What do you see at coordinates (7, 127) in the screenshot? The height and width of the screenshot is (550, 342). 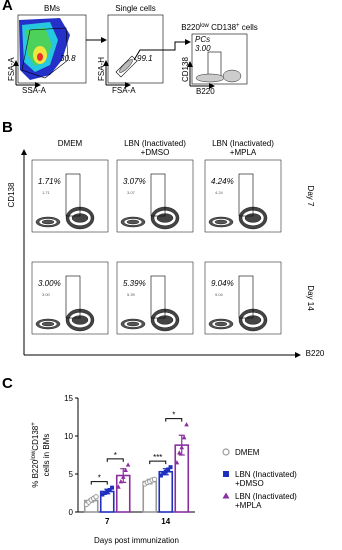 I see `panel-label: B` at bounding box center [7, 127].